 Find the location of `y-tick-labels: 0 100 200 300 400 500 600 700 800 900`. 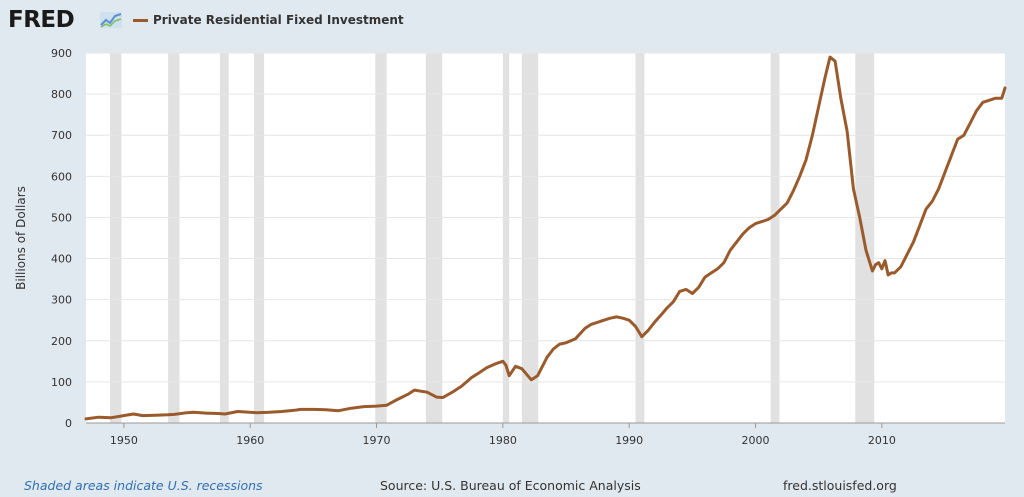

y-tick-labels: 0 100 200 300 400 500 600 700 800 900 is located at coordinates (61, 238).